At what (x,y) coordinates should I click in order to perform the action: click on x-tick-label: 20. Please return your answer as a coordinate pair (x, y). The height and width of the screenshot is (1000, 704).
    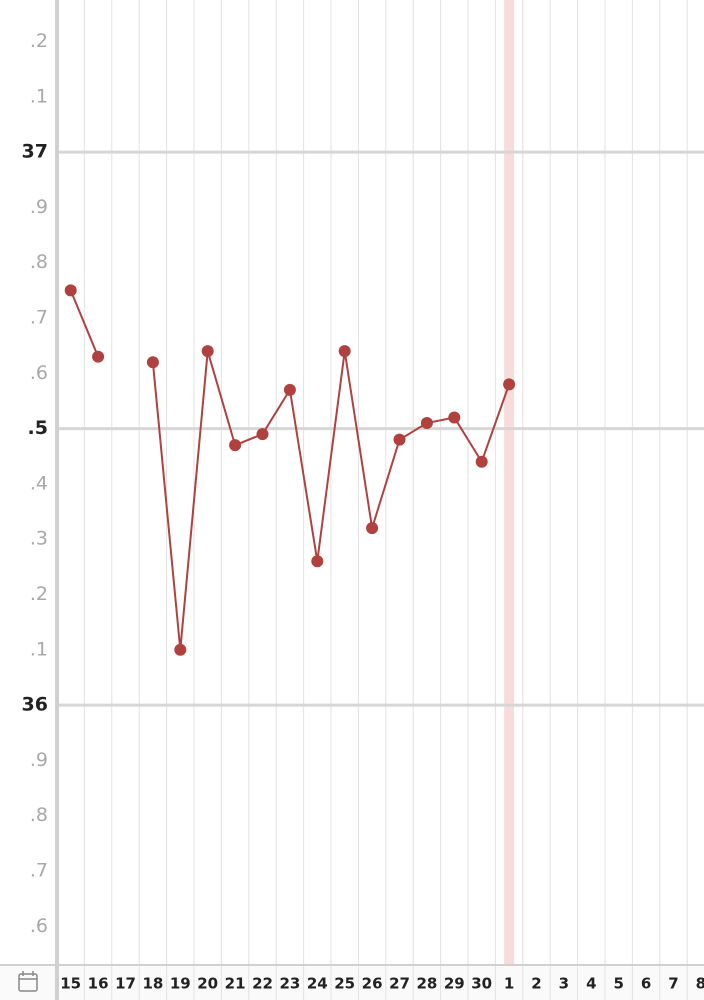
    Looking at the image, I should click on (207, 984).